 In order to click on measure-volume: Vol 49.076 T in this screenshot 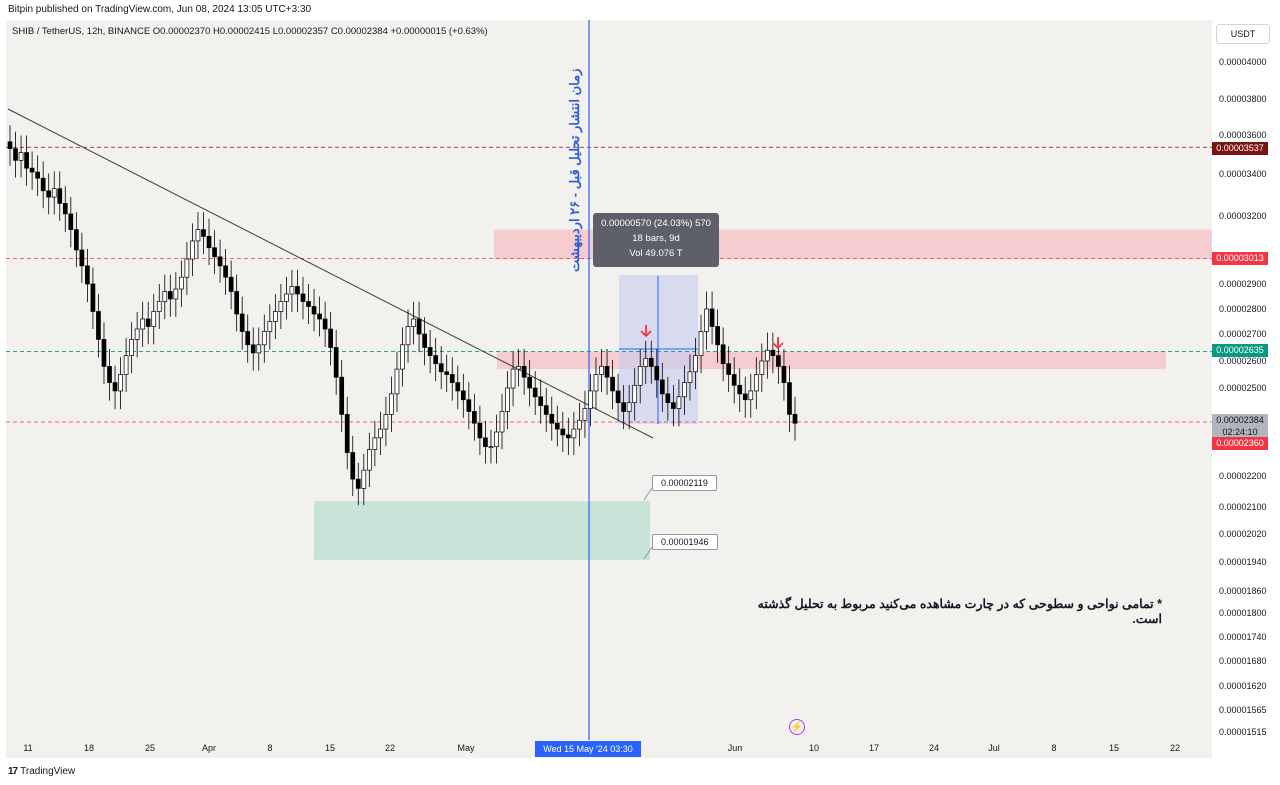, I will do `click(656, 253)`.